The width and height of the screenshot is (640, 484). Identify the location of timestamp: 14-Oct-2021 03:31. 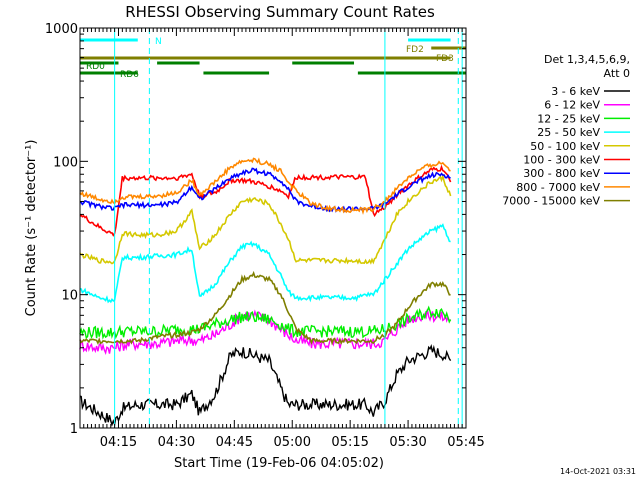
(598, 471).